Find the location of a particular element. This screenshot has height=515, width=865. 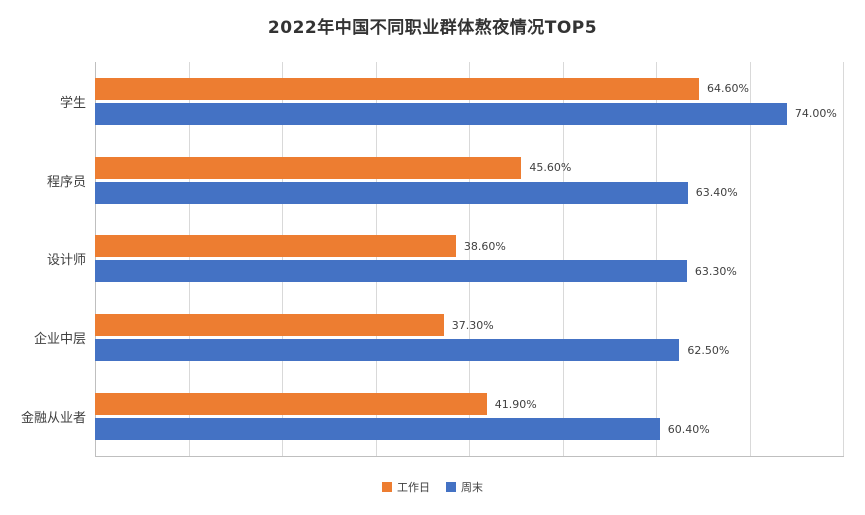

bar-line: 63.30% is located at coordinates (469, 271).